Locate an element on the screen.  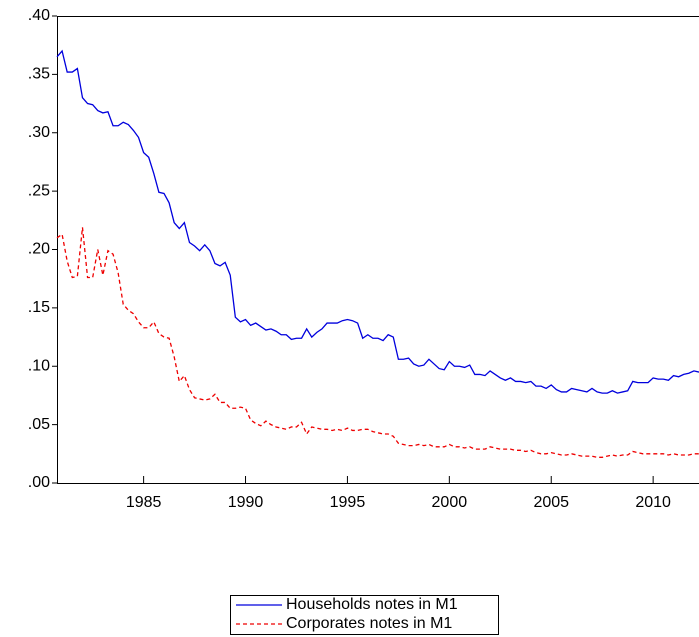
y-tick-label: .20 is located at coordinates (39, 249).